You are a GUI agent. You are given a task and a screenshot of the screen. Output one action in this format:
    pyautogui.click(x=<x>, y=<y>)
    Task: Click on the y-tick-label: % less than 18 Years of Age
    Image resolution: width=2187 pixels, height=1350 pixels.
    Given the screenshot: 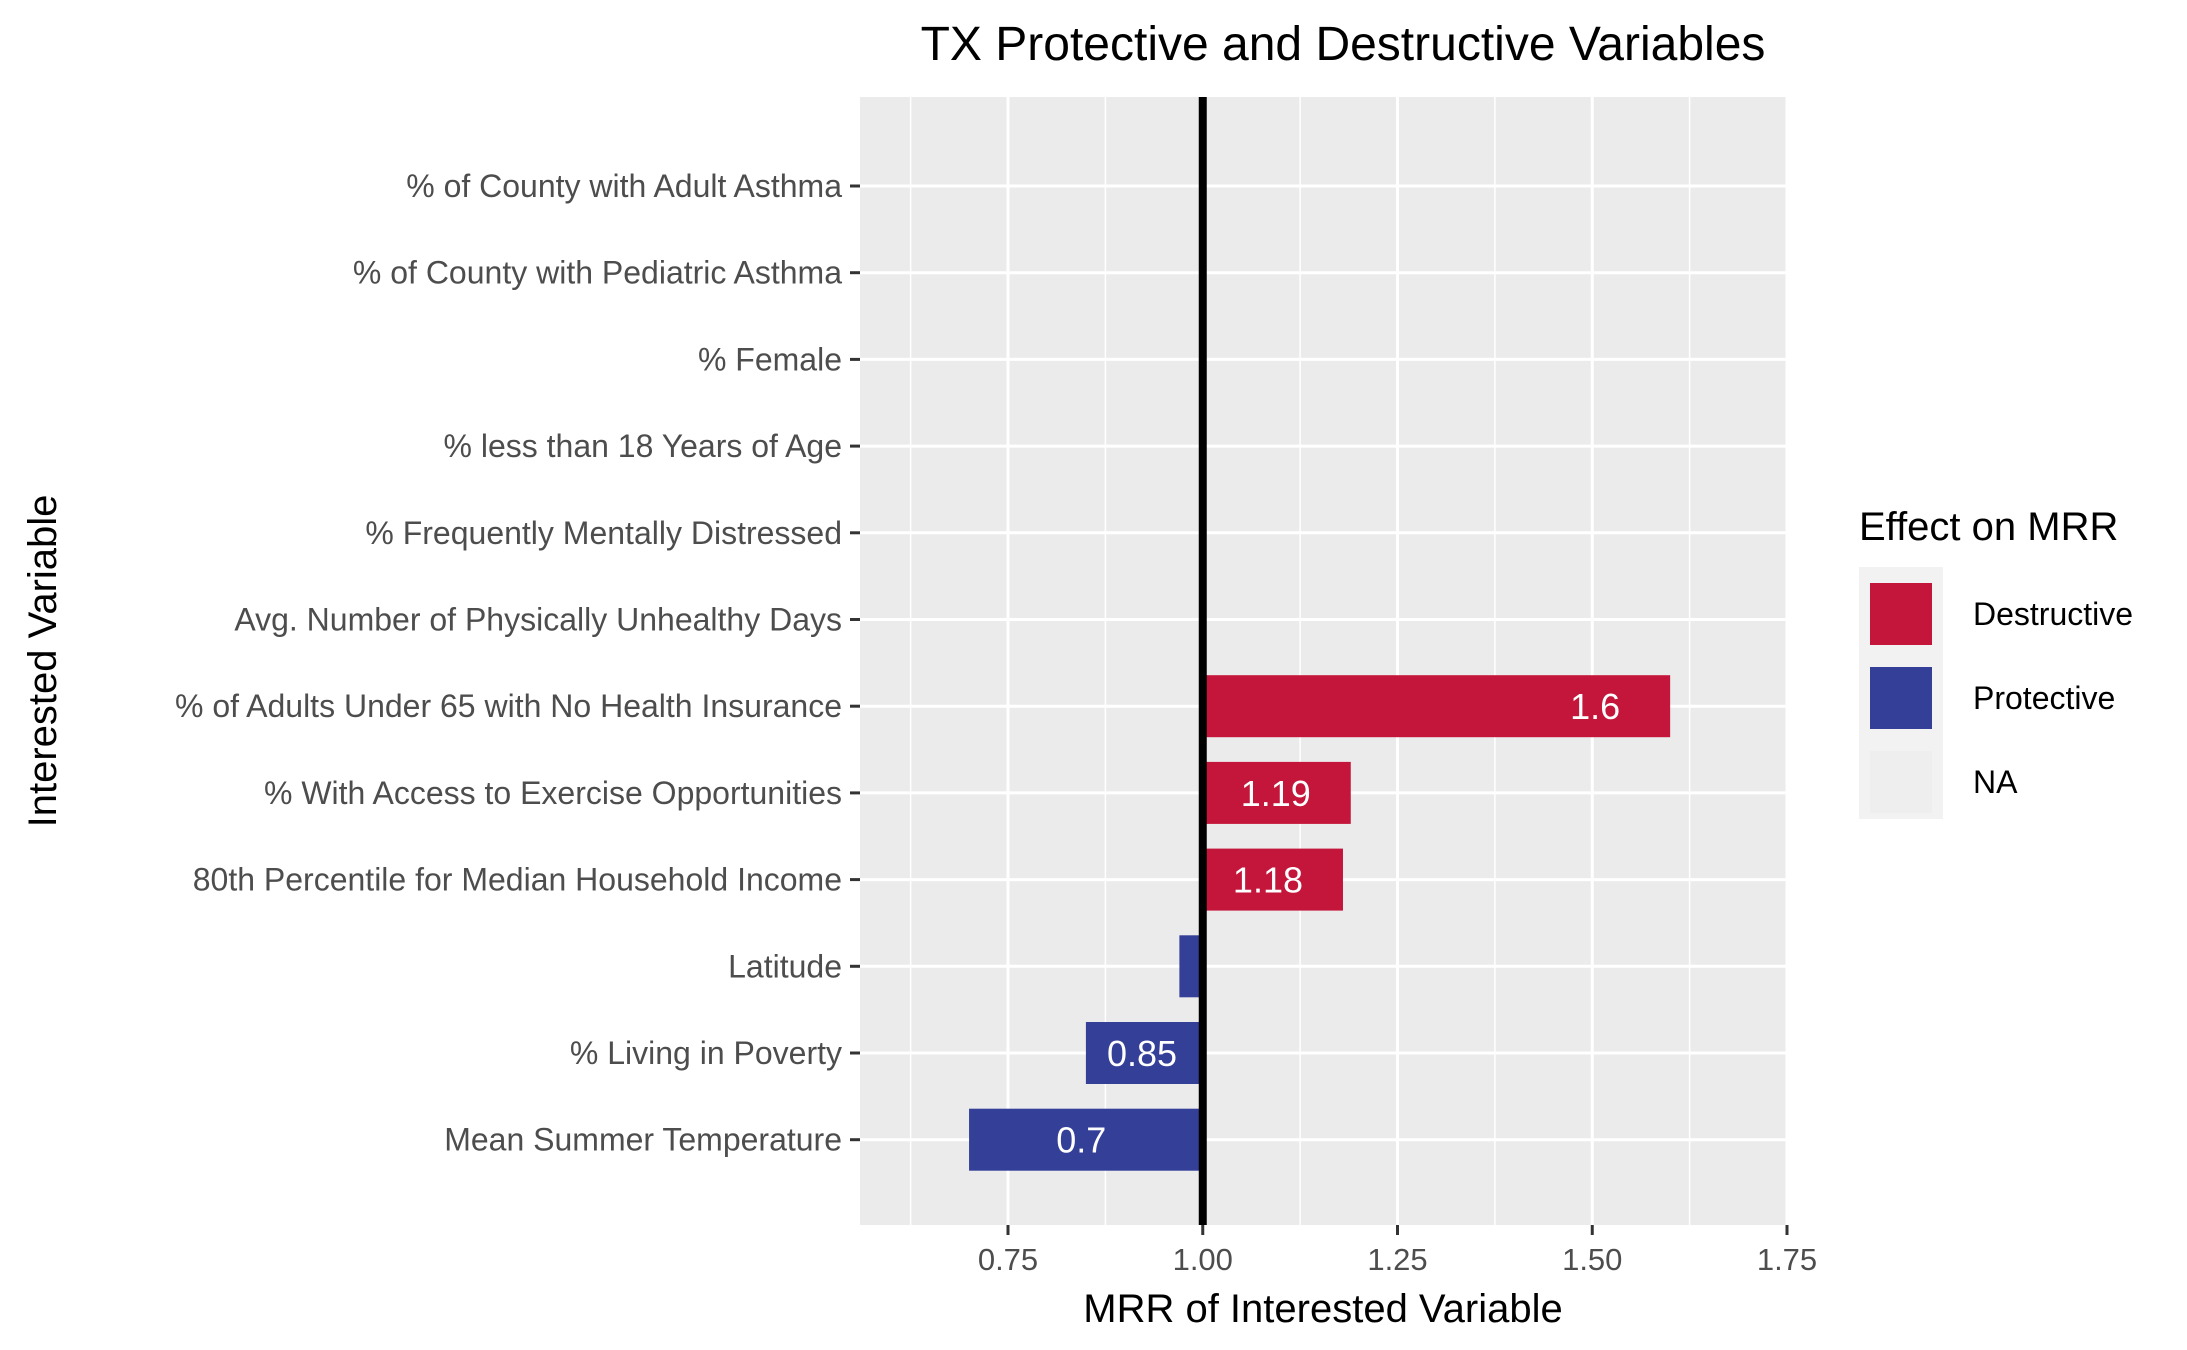 What is the action you would take?
    pyautogui.click(x=642, y=446)
    